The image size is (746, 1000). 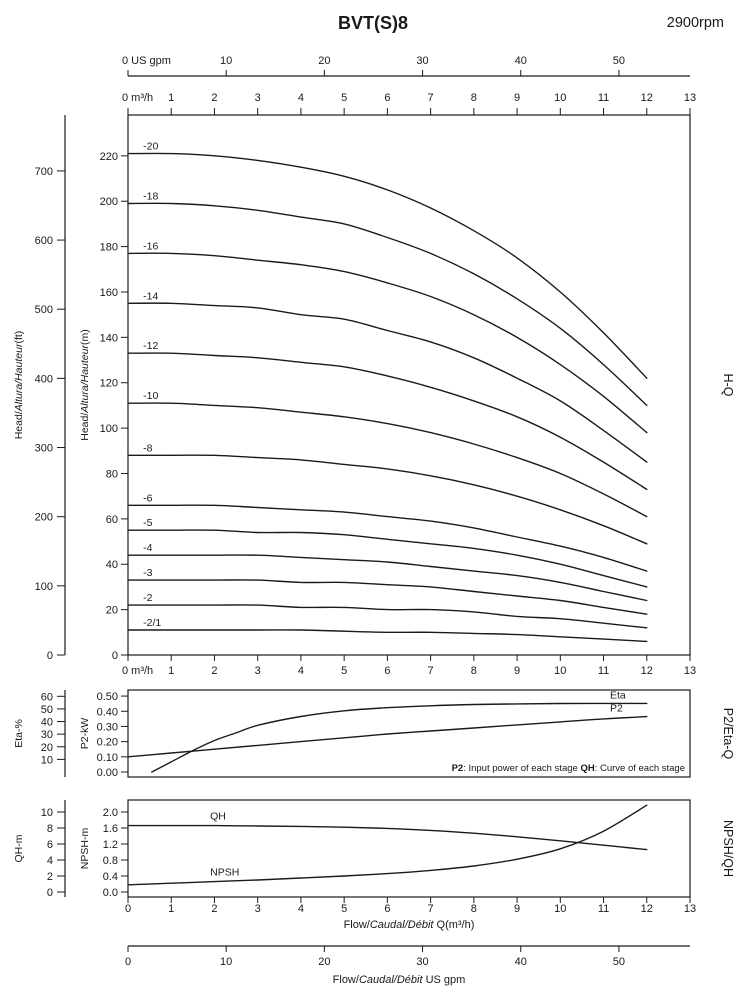 What do you see at coordinates (137, 98) in the screenshot?
I see `m3h-top-zero-label: 0 m³/h` at bounding box center [137, 98].